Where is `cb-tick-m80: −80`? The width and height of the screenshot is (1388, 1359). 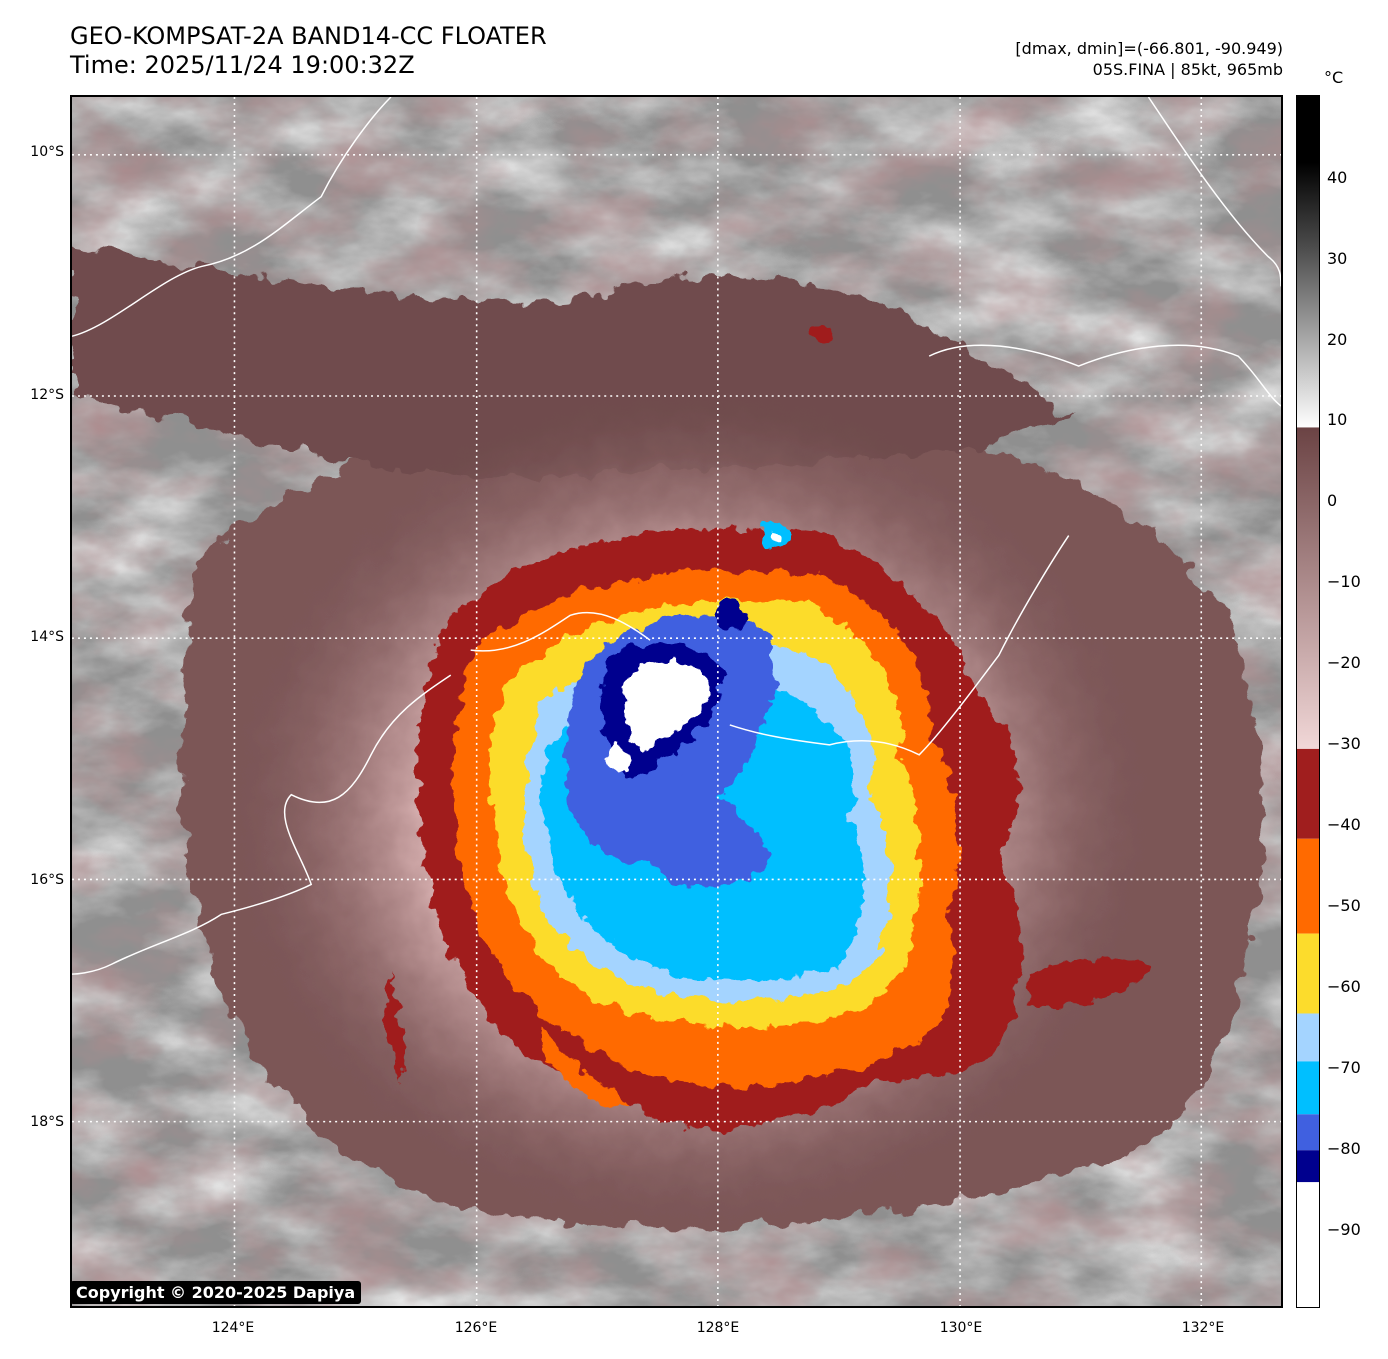
cb-tick-m80: −80 is located at coordinates (1344, 1148).